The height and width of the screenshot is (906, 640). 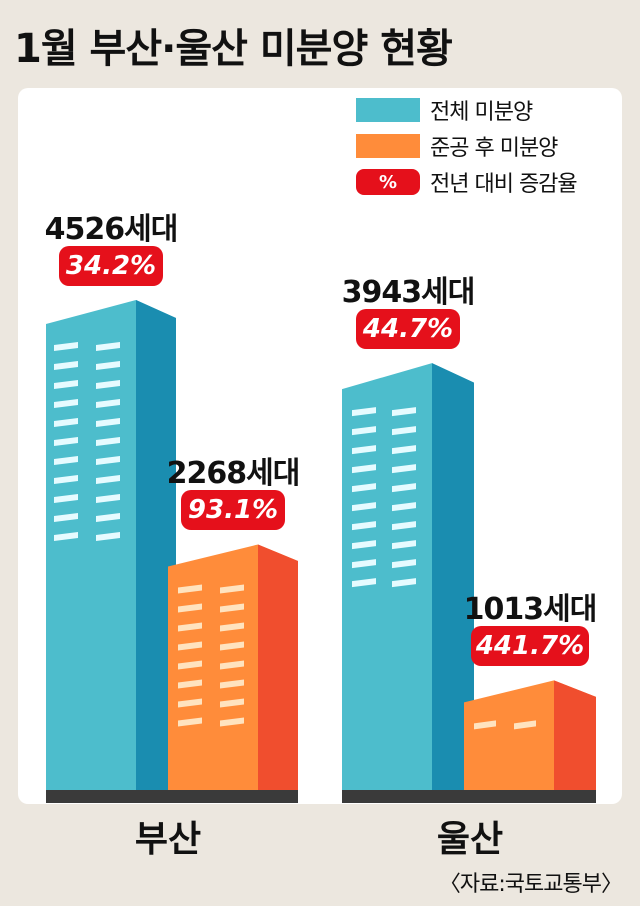 What do you see at coordinates (168, 839) in the screenshot?
I see `category-label-busan: 부산` at bounding box center [168, 839].